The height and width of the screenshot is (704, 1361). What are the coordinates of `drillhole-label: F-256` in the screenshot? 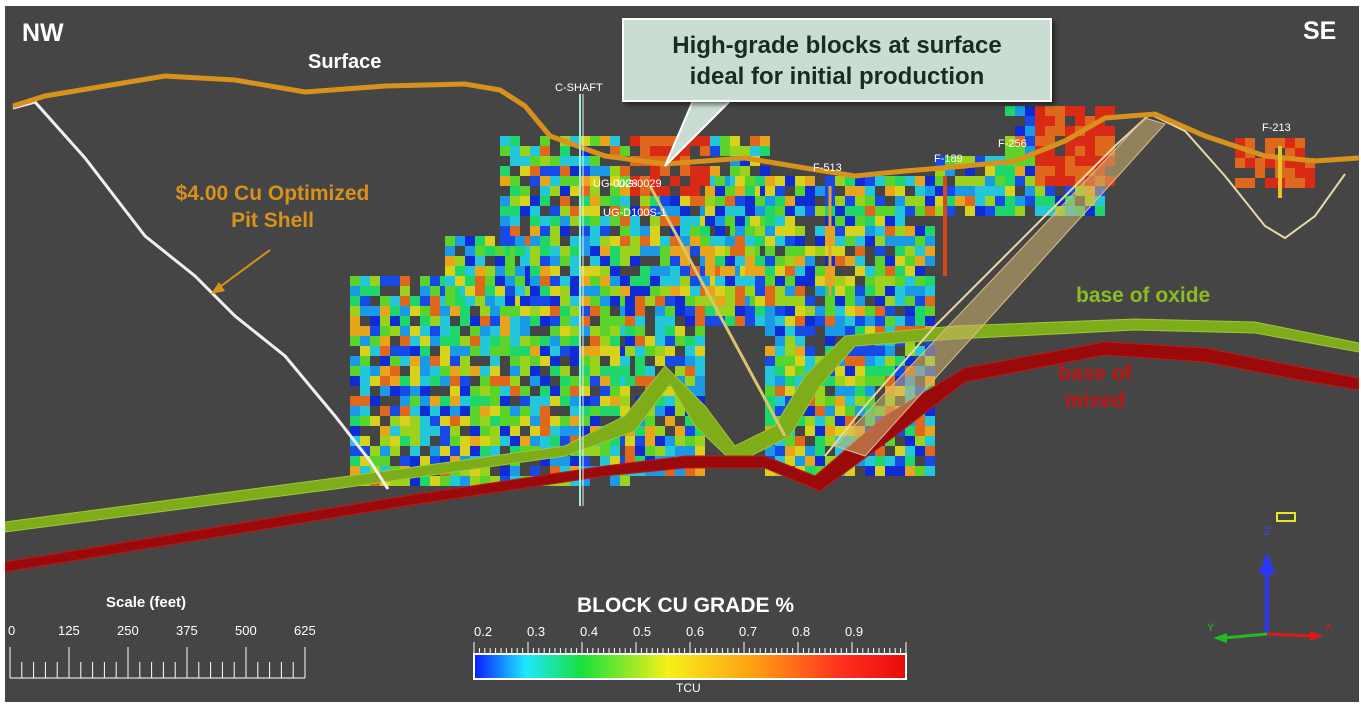 It's located at (1012, 144).